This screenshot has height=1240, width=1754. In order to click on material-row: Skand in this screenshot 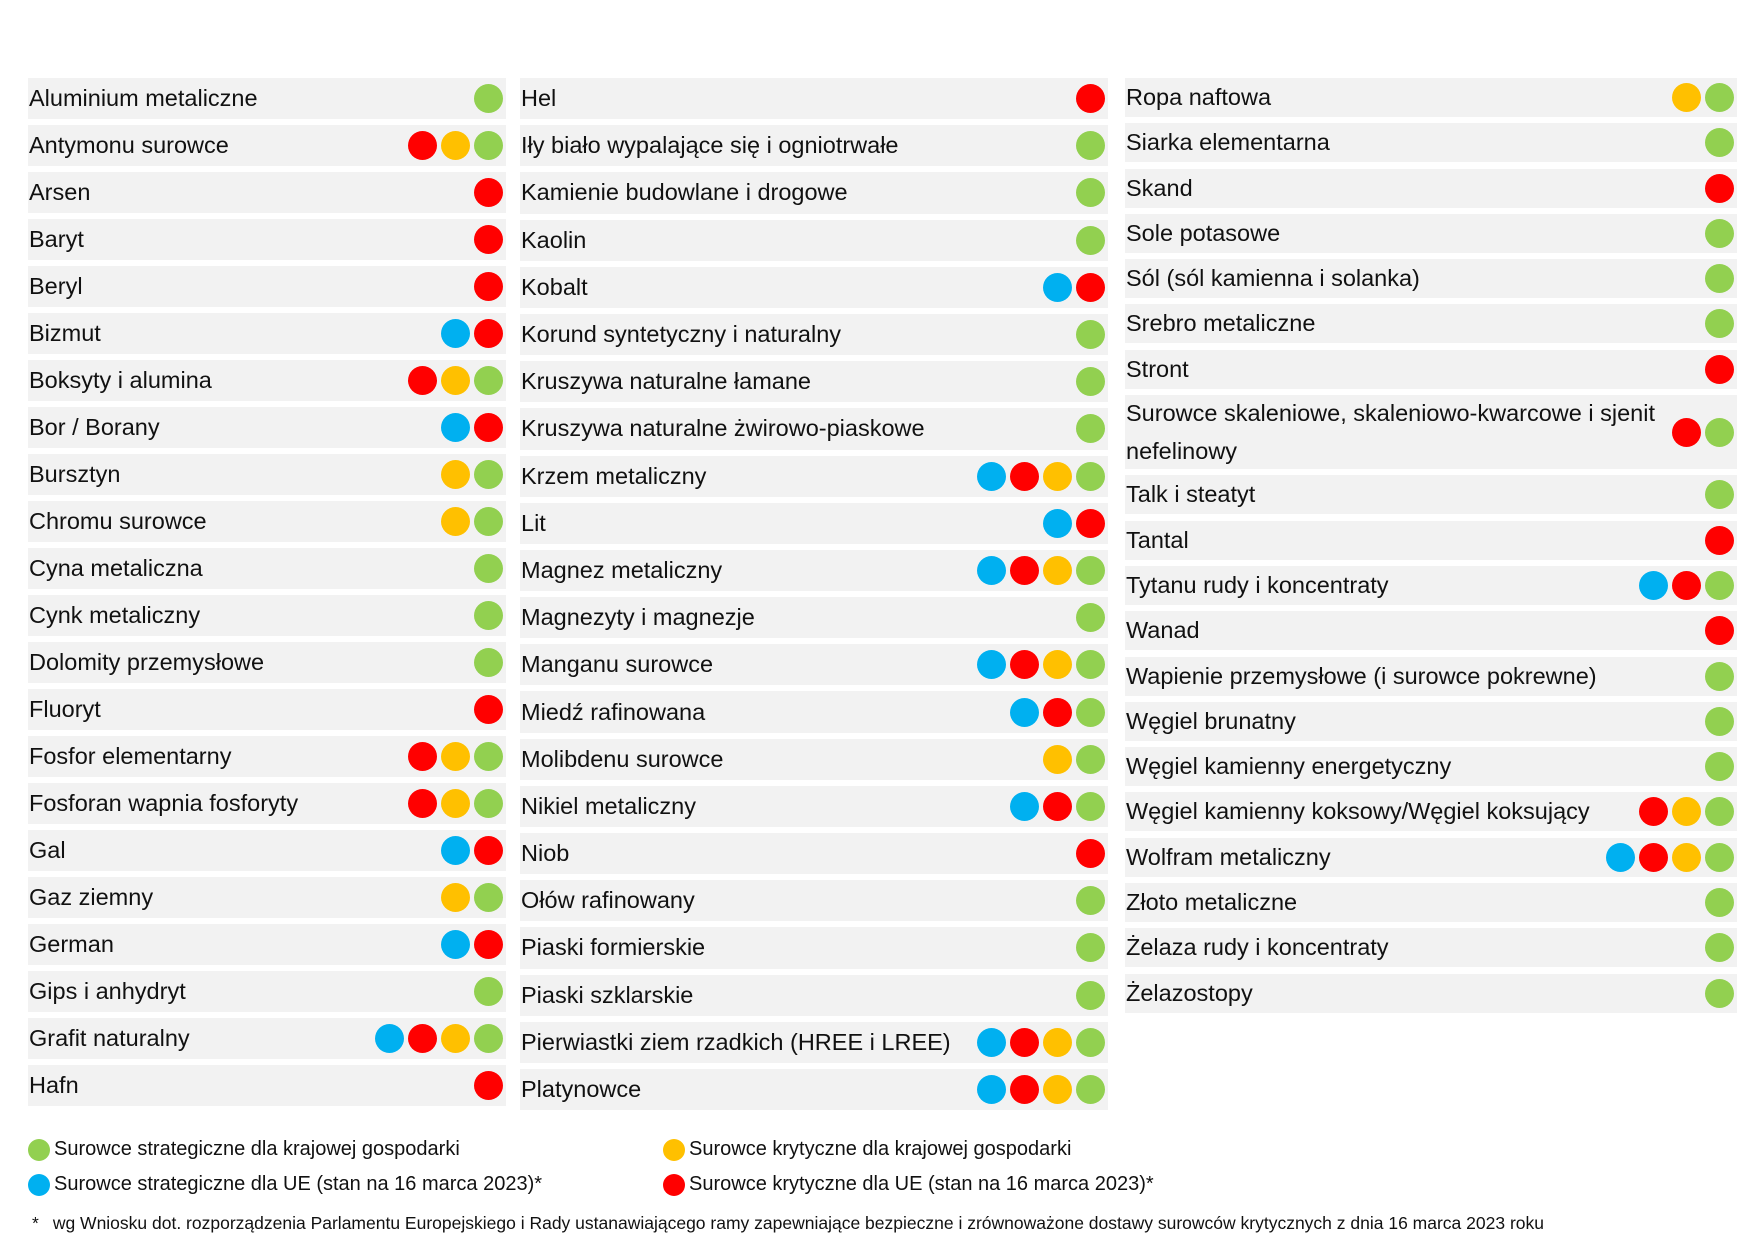, I will do `click(1431, 188)`.